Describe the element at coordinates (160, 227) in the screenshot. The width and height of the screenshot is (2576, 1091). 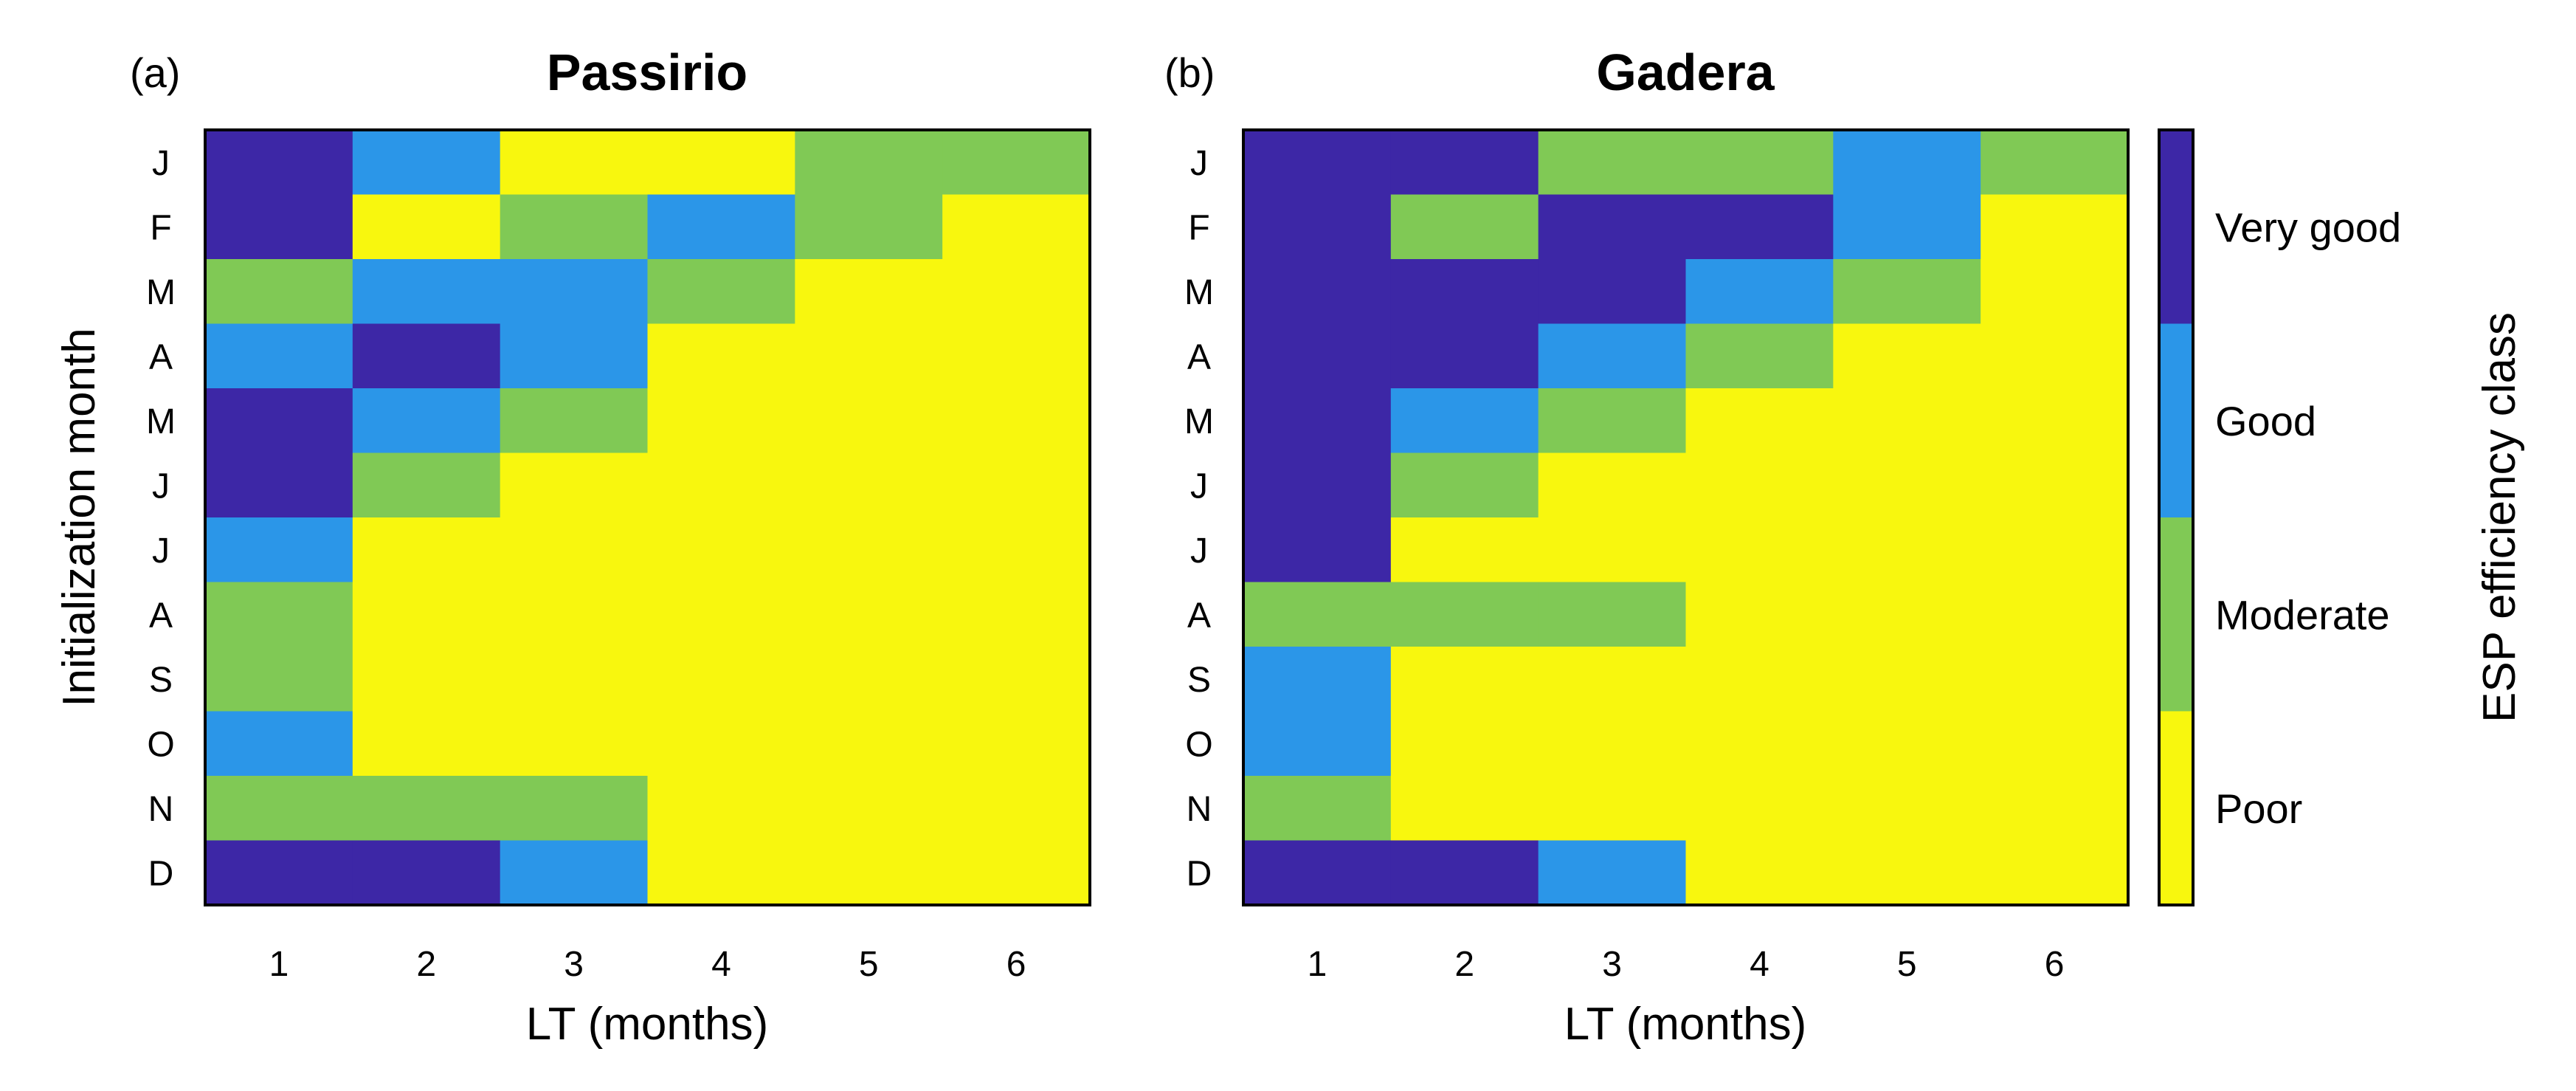
I see `y-tick-a-1: F` at that location.